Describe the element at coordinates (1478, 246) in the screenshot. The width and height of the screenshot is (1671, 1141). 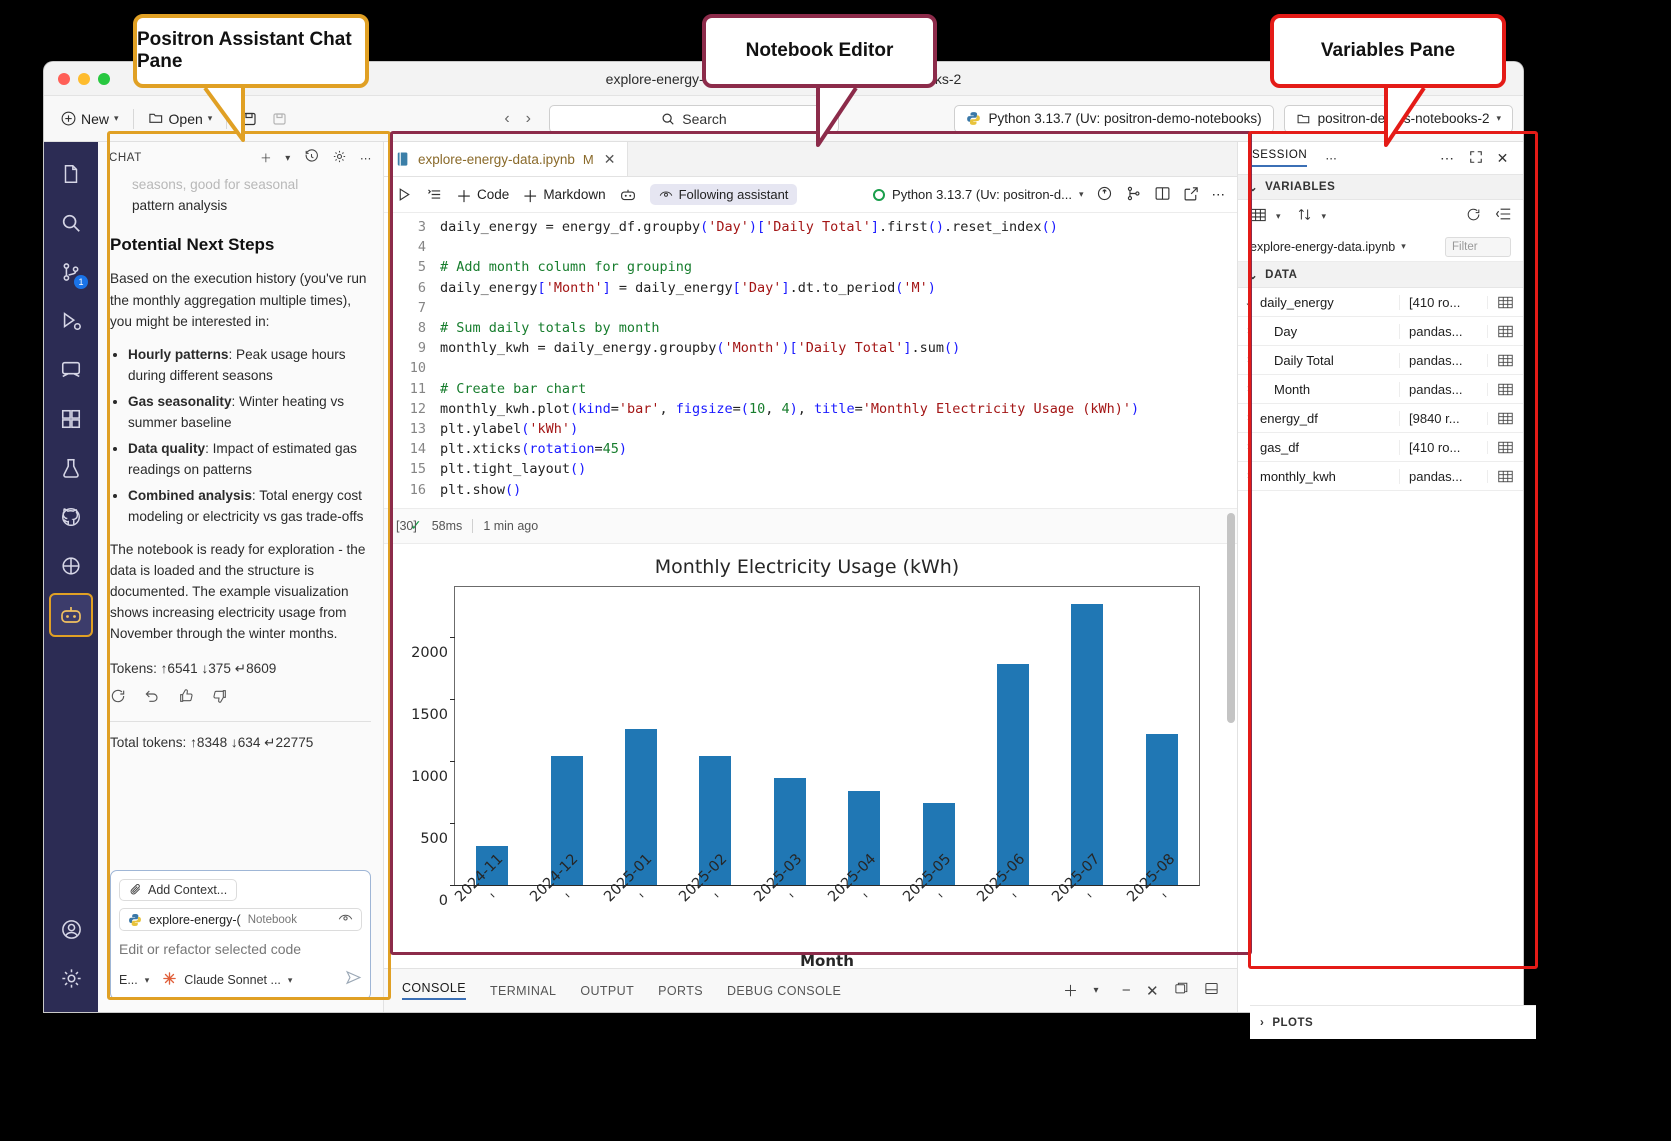
I see `variables-filter-input: Filter` at that location.